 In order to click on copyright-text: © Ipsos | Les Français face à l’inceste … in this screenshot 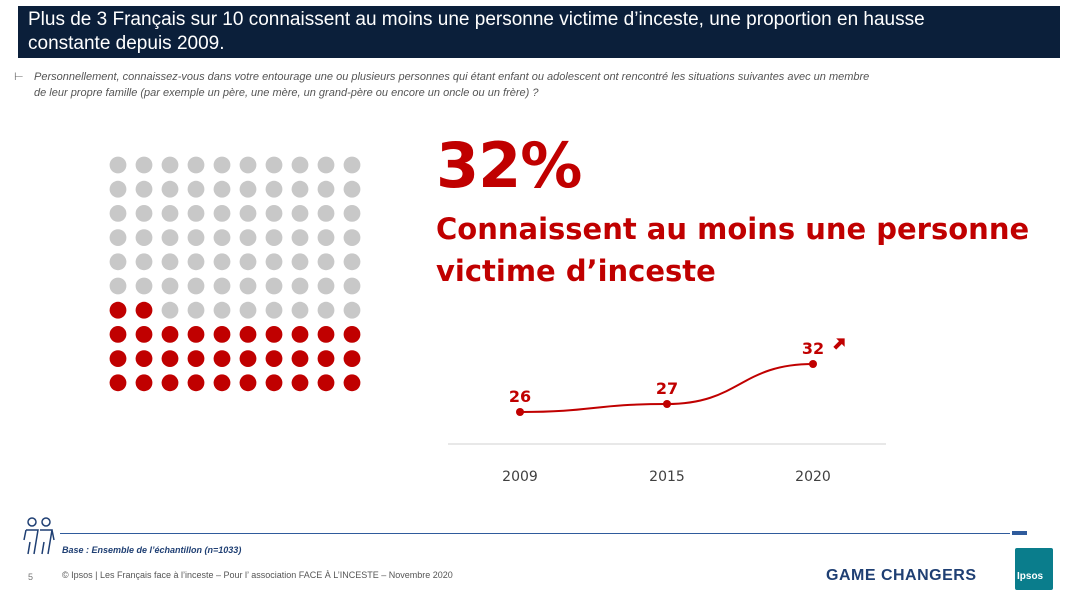, I will do `click(257, 575)`.